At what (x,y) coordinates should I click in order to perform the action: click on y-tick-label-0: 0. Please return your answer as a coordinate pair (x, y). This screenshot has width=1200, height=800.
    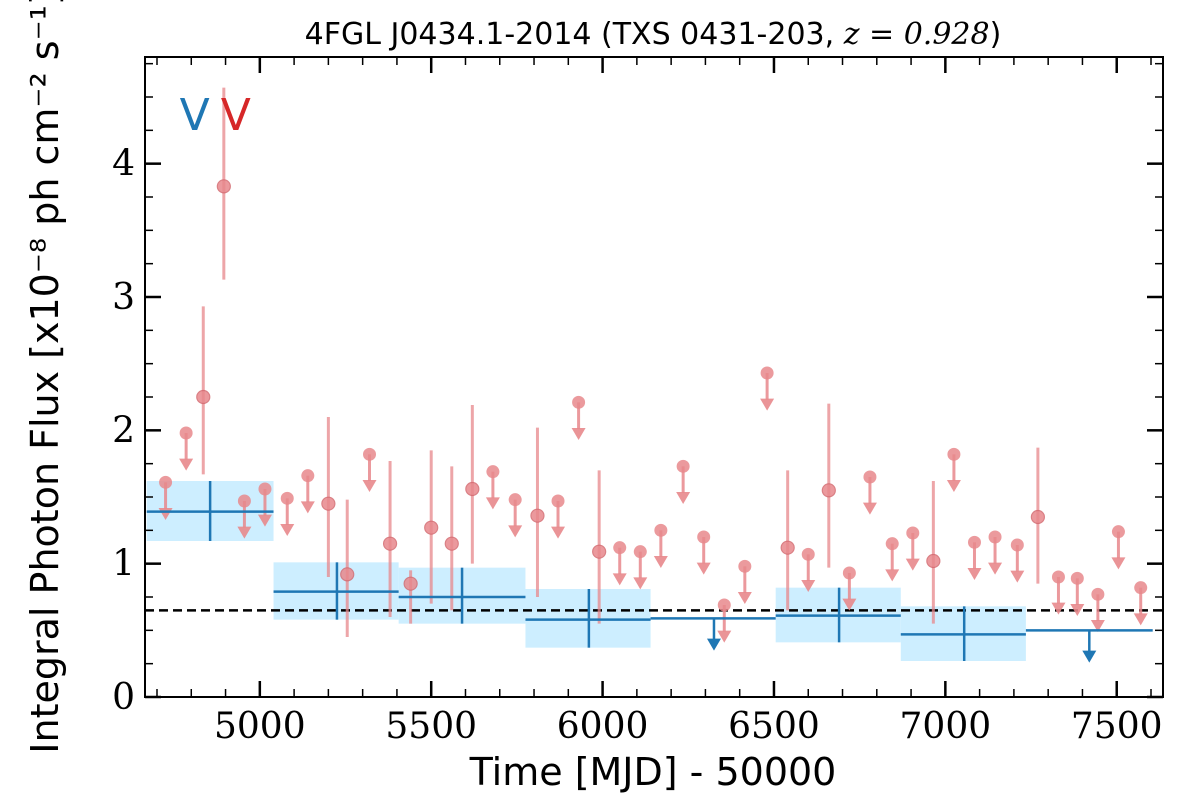
    Looking at the image, I should click on (123, 697).